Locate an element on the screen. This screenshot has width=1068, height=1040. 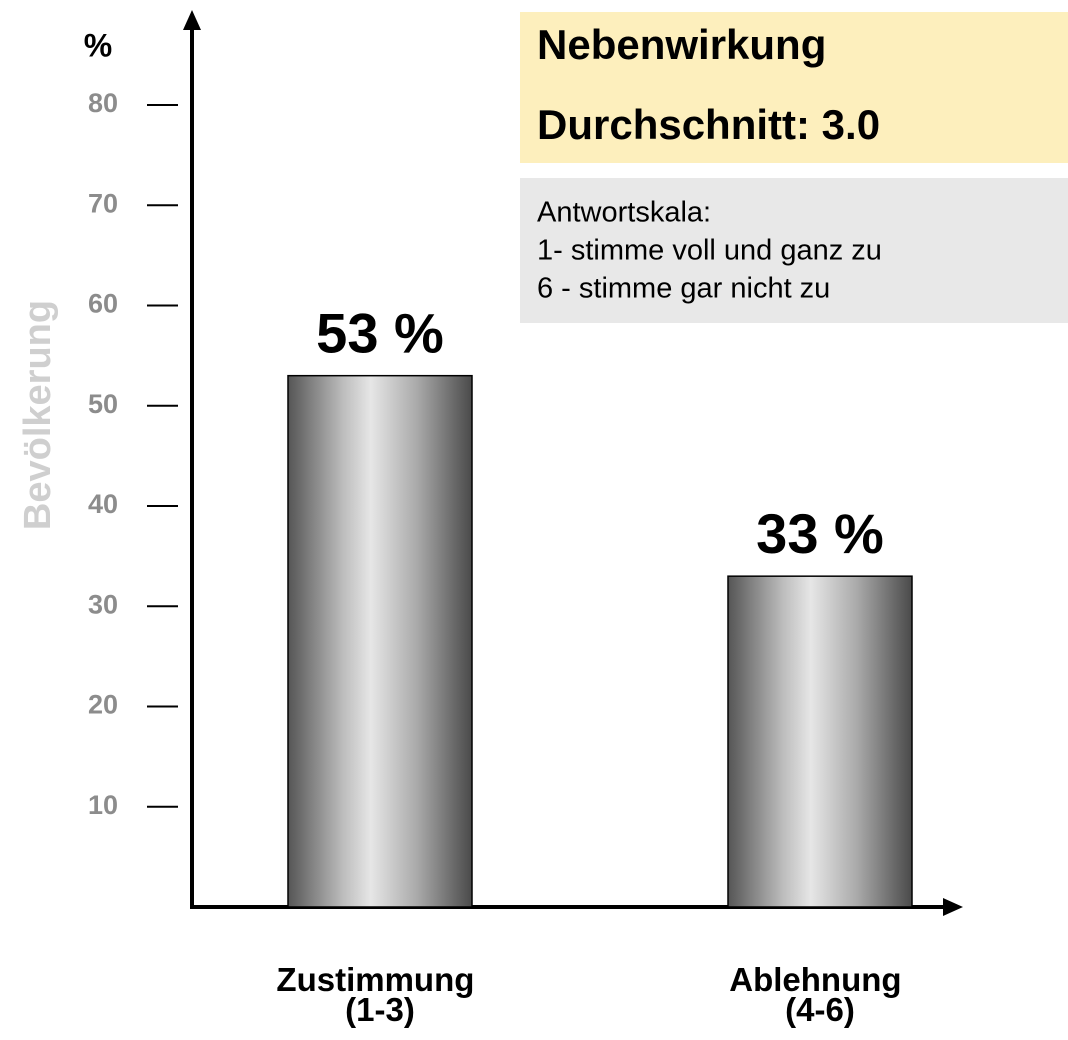
y-tick-label: 40 is located at coordinates (103, 504).